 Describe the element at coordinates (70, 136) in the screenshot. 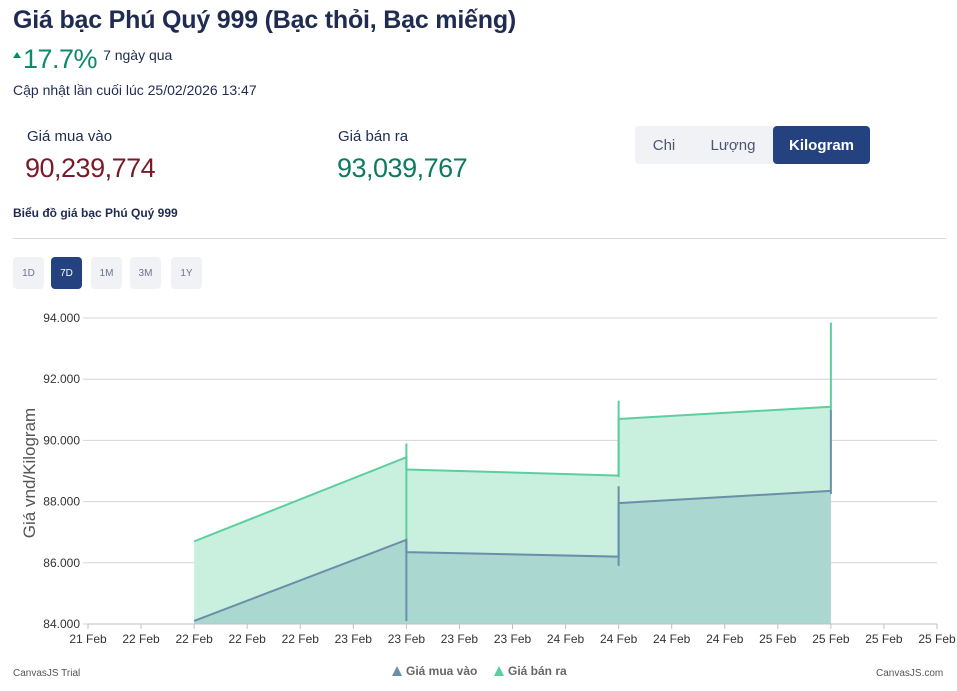

I see `buy-price-label: Giá mua vào` at that location.